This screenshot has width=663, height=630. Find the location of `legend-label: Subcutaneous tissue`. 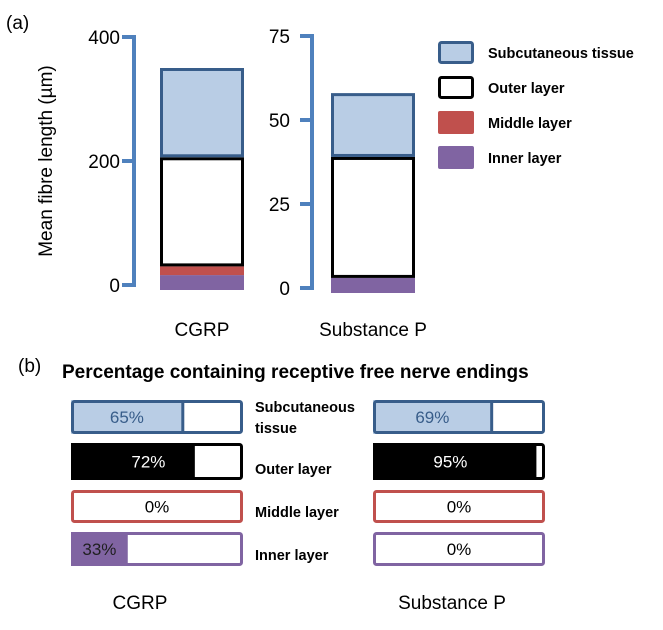

legend-label: Subcutaneous tissue is located at coordinates (561, 54).